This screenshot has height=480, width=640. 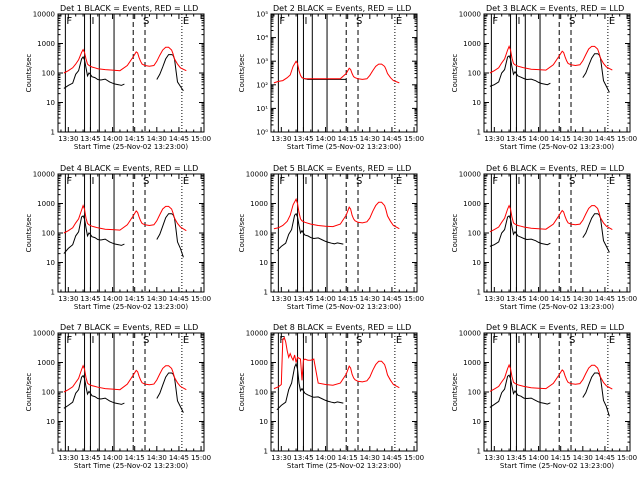 What do you see at coordinates (555, 327) in the screenshot?
I see `panel-title: Det 9 BLACK = Events, RED = LLD` at bounding box center [555, 327].